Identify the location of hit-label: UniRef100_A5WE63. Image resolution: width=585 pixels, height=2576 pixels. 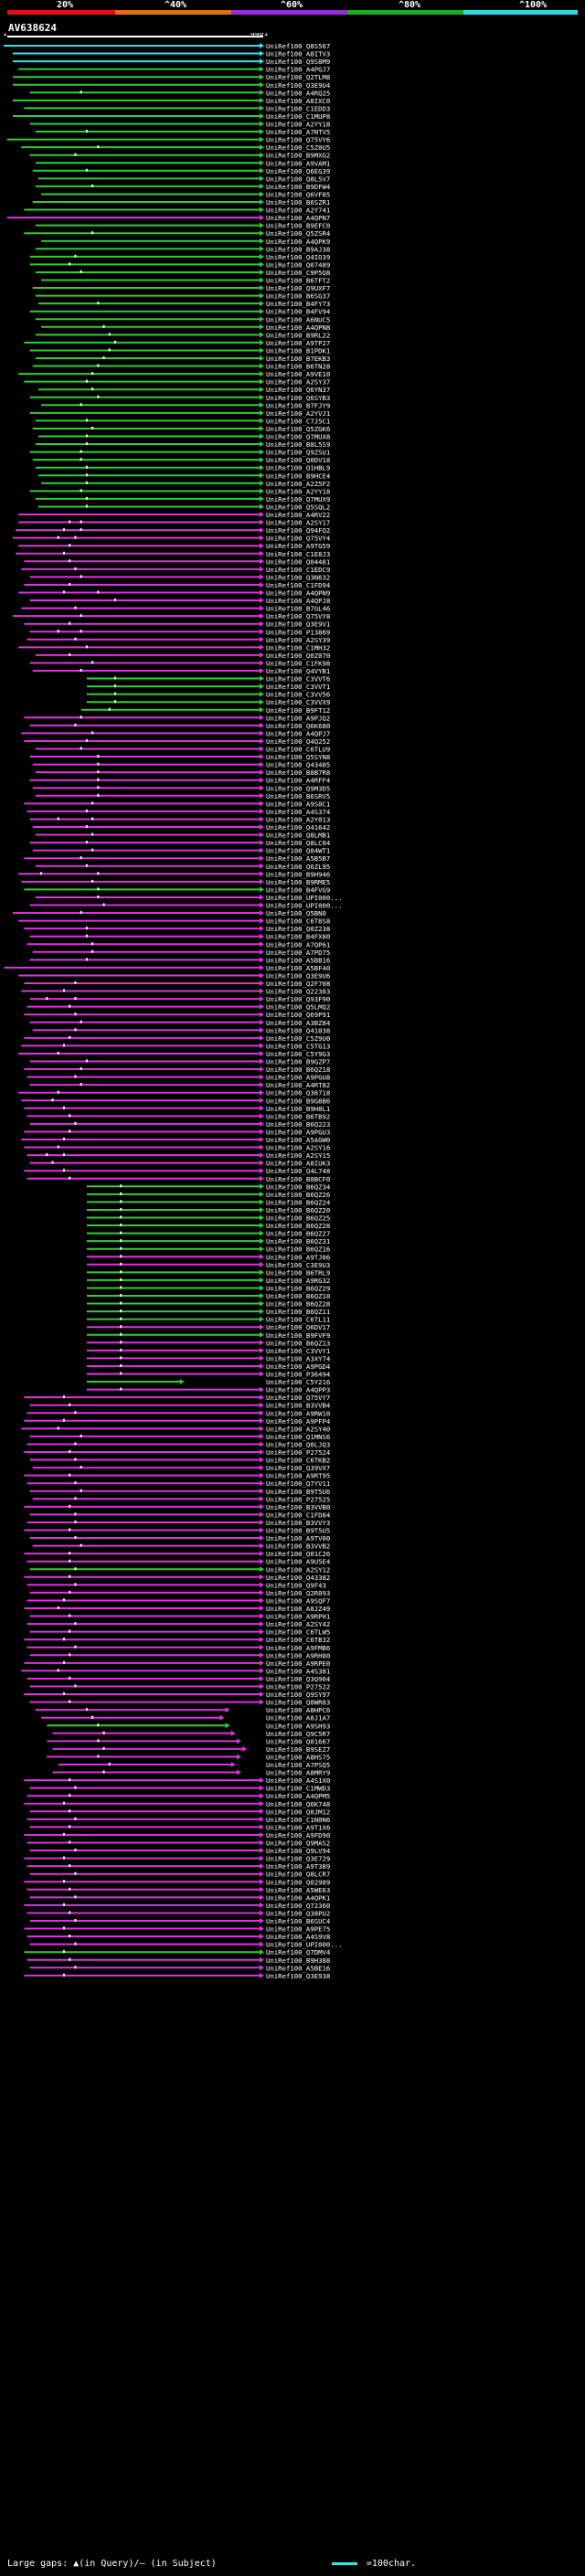
(298, 1890).